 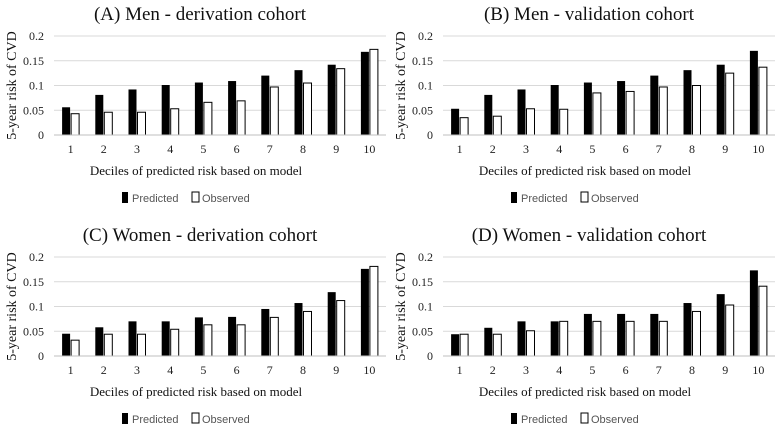 I want to click on legend-swatch-a-predicted, so click(x=125, y=197).